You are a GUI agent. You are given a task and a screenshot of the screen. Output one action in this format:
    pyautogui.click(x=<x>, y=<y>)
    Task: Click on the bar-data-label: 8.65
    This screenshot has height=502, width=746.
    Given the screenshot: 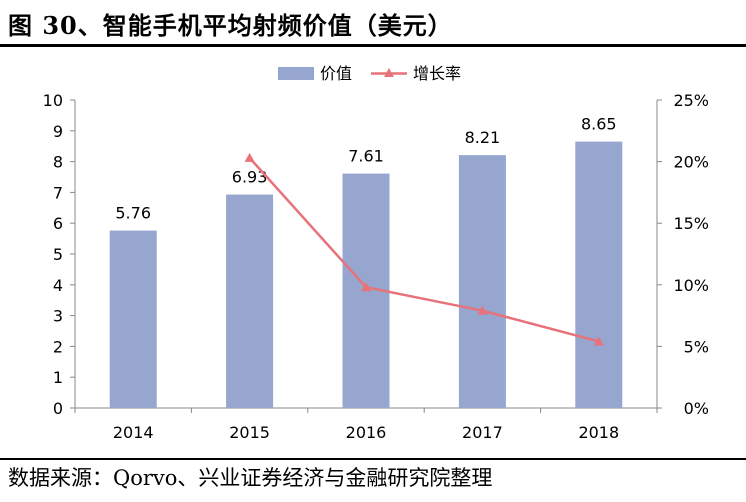 What is the action you would take?
    pyautogui.click(x=599, y=124)
    